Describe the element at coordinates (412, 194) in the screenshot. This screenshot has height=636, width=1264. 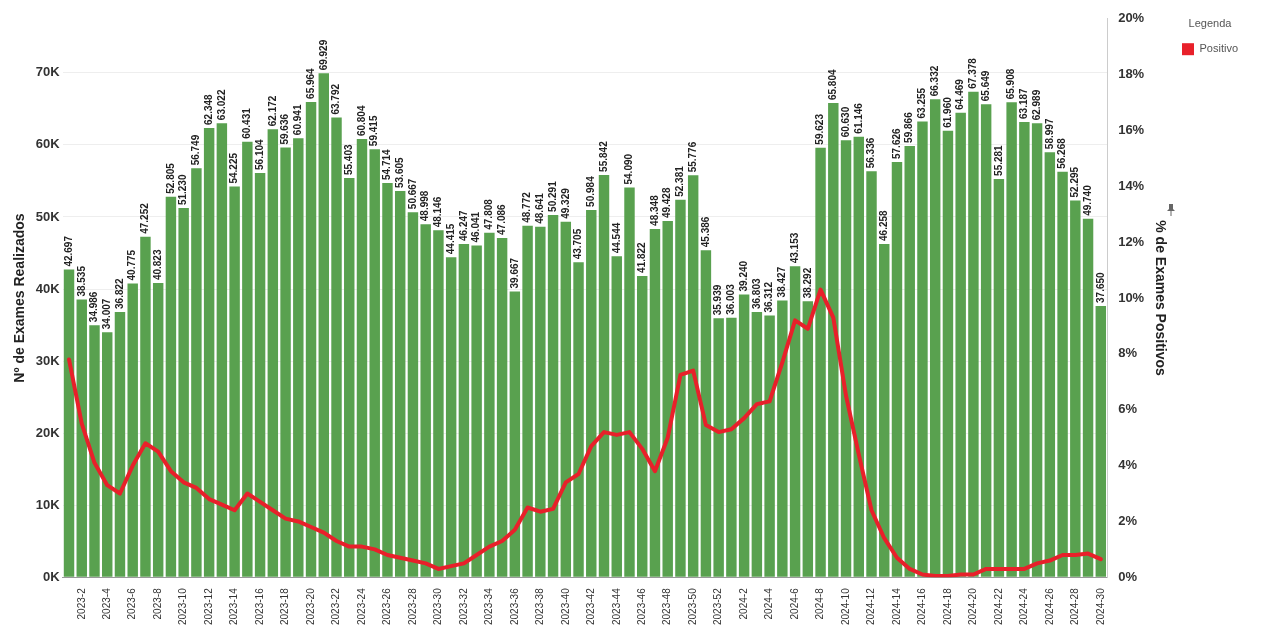
I see `data-label: 50.667` at that location.